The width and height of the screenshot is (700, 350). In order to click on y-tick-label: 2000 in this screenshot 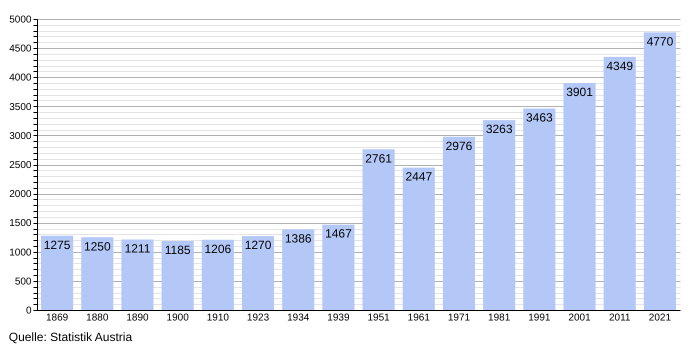, I will do `click(20, 194)`.